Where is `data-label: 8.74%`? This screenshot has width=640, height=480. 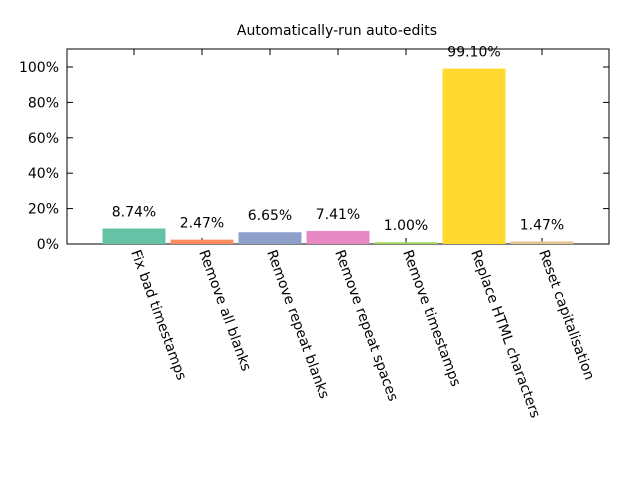 data-label: 8.74% is located at coordinates (134, 213).